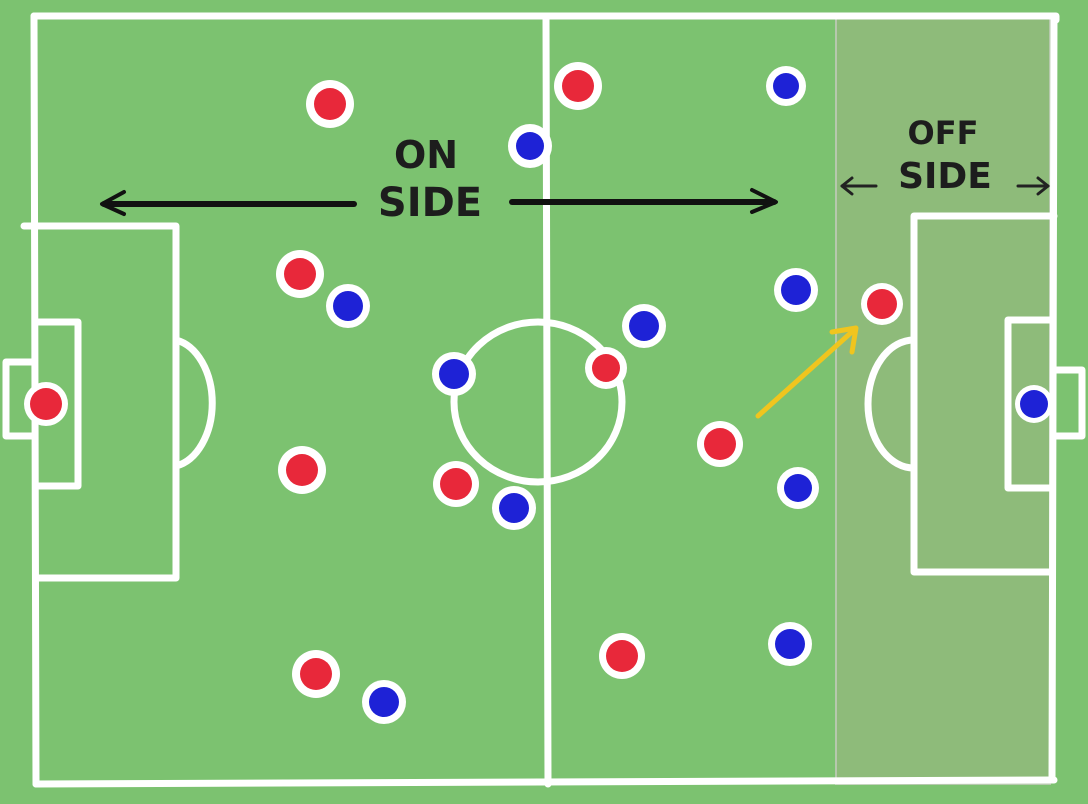 Image resolution: width=1088 pixels, height=804 pixels. I want to click on left-penalty-arc, so click(194, 403).